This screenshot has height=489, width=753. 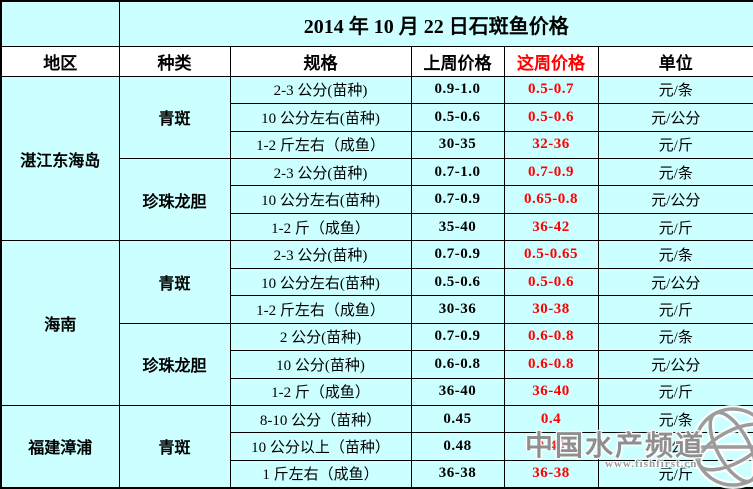 What do you see at coordinates (551, 227) in the screenshot?
I see `this-week-price: 36-42` at bounding box center [551, 227].